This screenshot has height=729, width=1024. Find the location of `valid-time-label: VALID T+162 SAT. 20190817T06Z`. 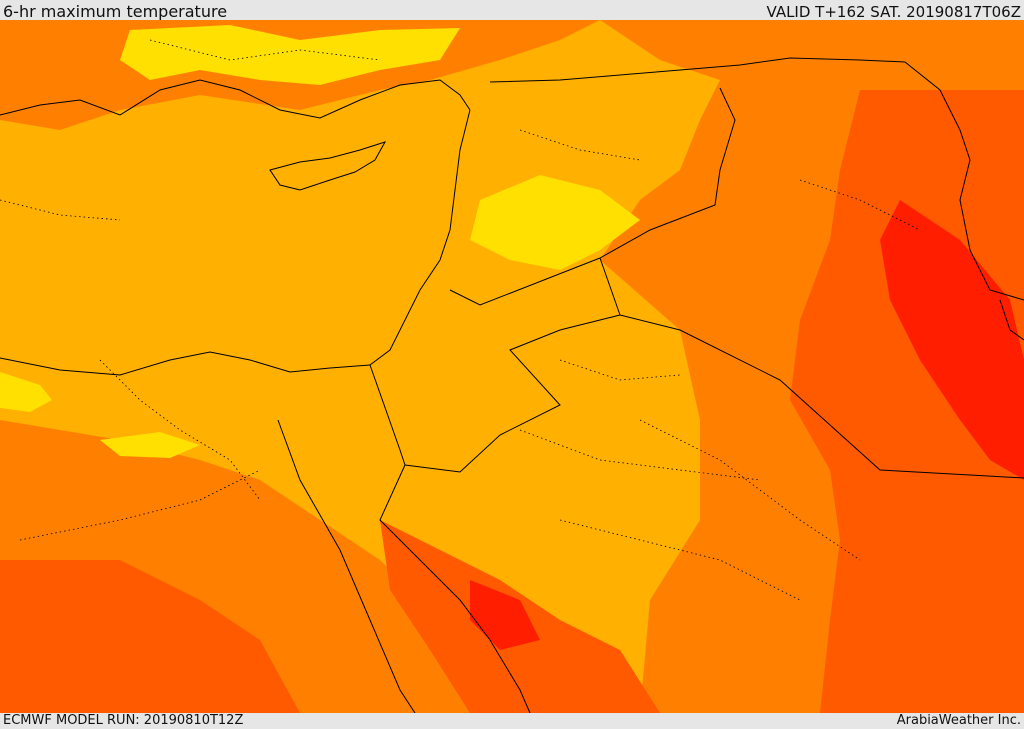

valid-time-label: VALID T+162 SAT. 20190817T06Z is located at coordinates (893, 12).